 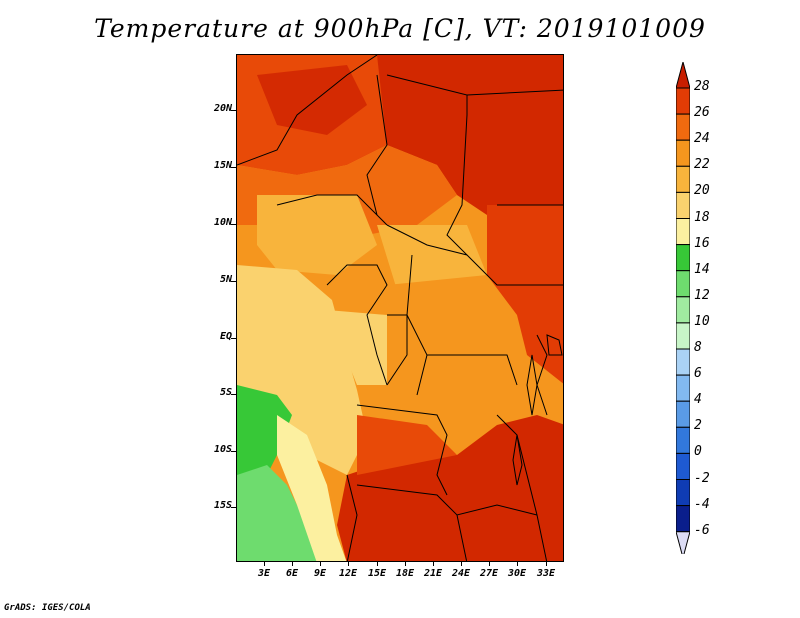 I want to click on field-gabon, so click(x=357, y=347).